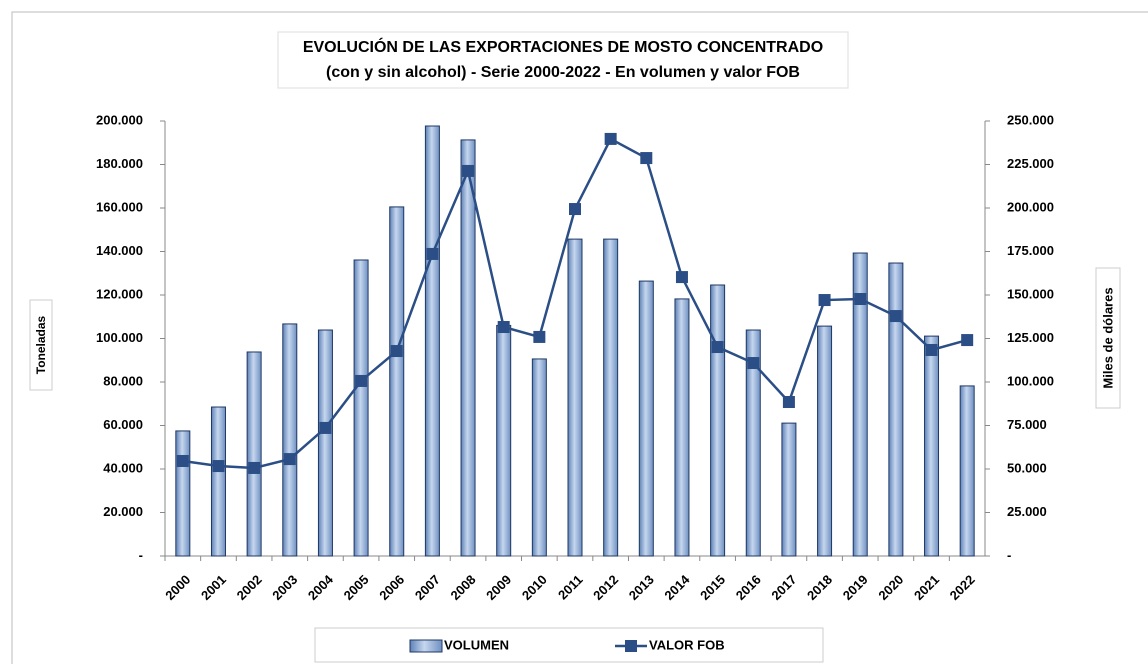 The image size is (1148, 669). What do you see at coordinates (498, 587) in the screenshot?
I see `x-tick-label: 2009` at bounding box center [498, 587].